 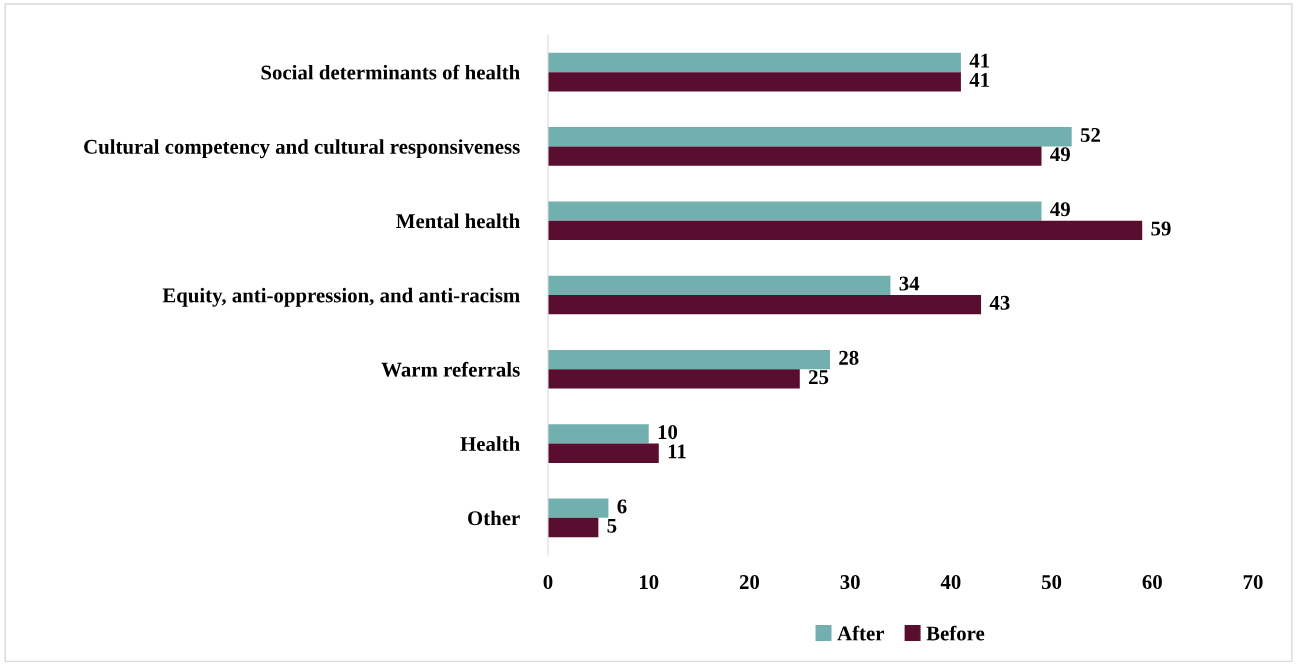 What do you see at coordinates (649, 582) in the screenshot?
I see `x-tick-label: 10` at bounding box center [649, 582].